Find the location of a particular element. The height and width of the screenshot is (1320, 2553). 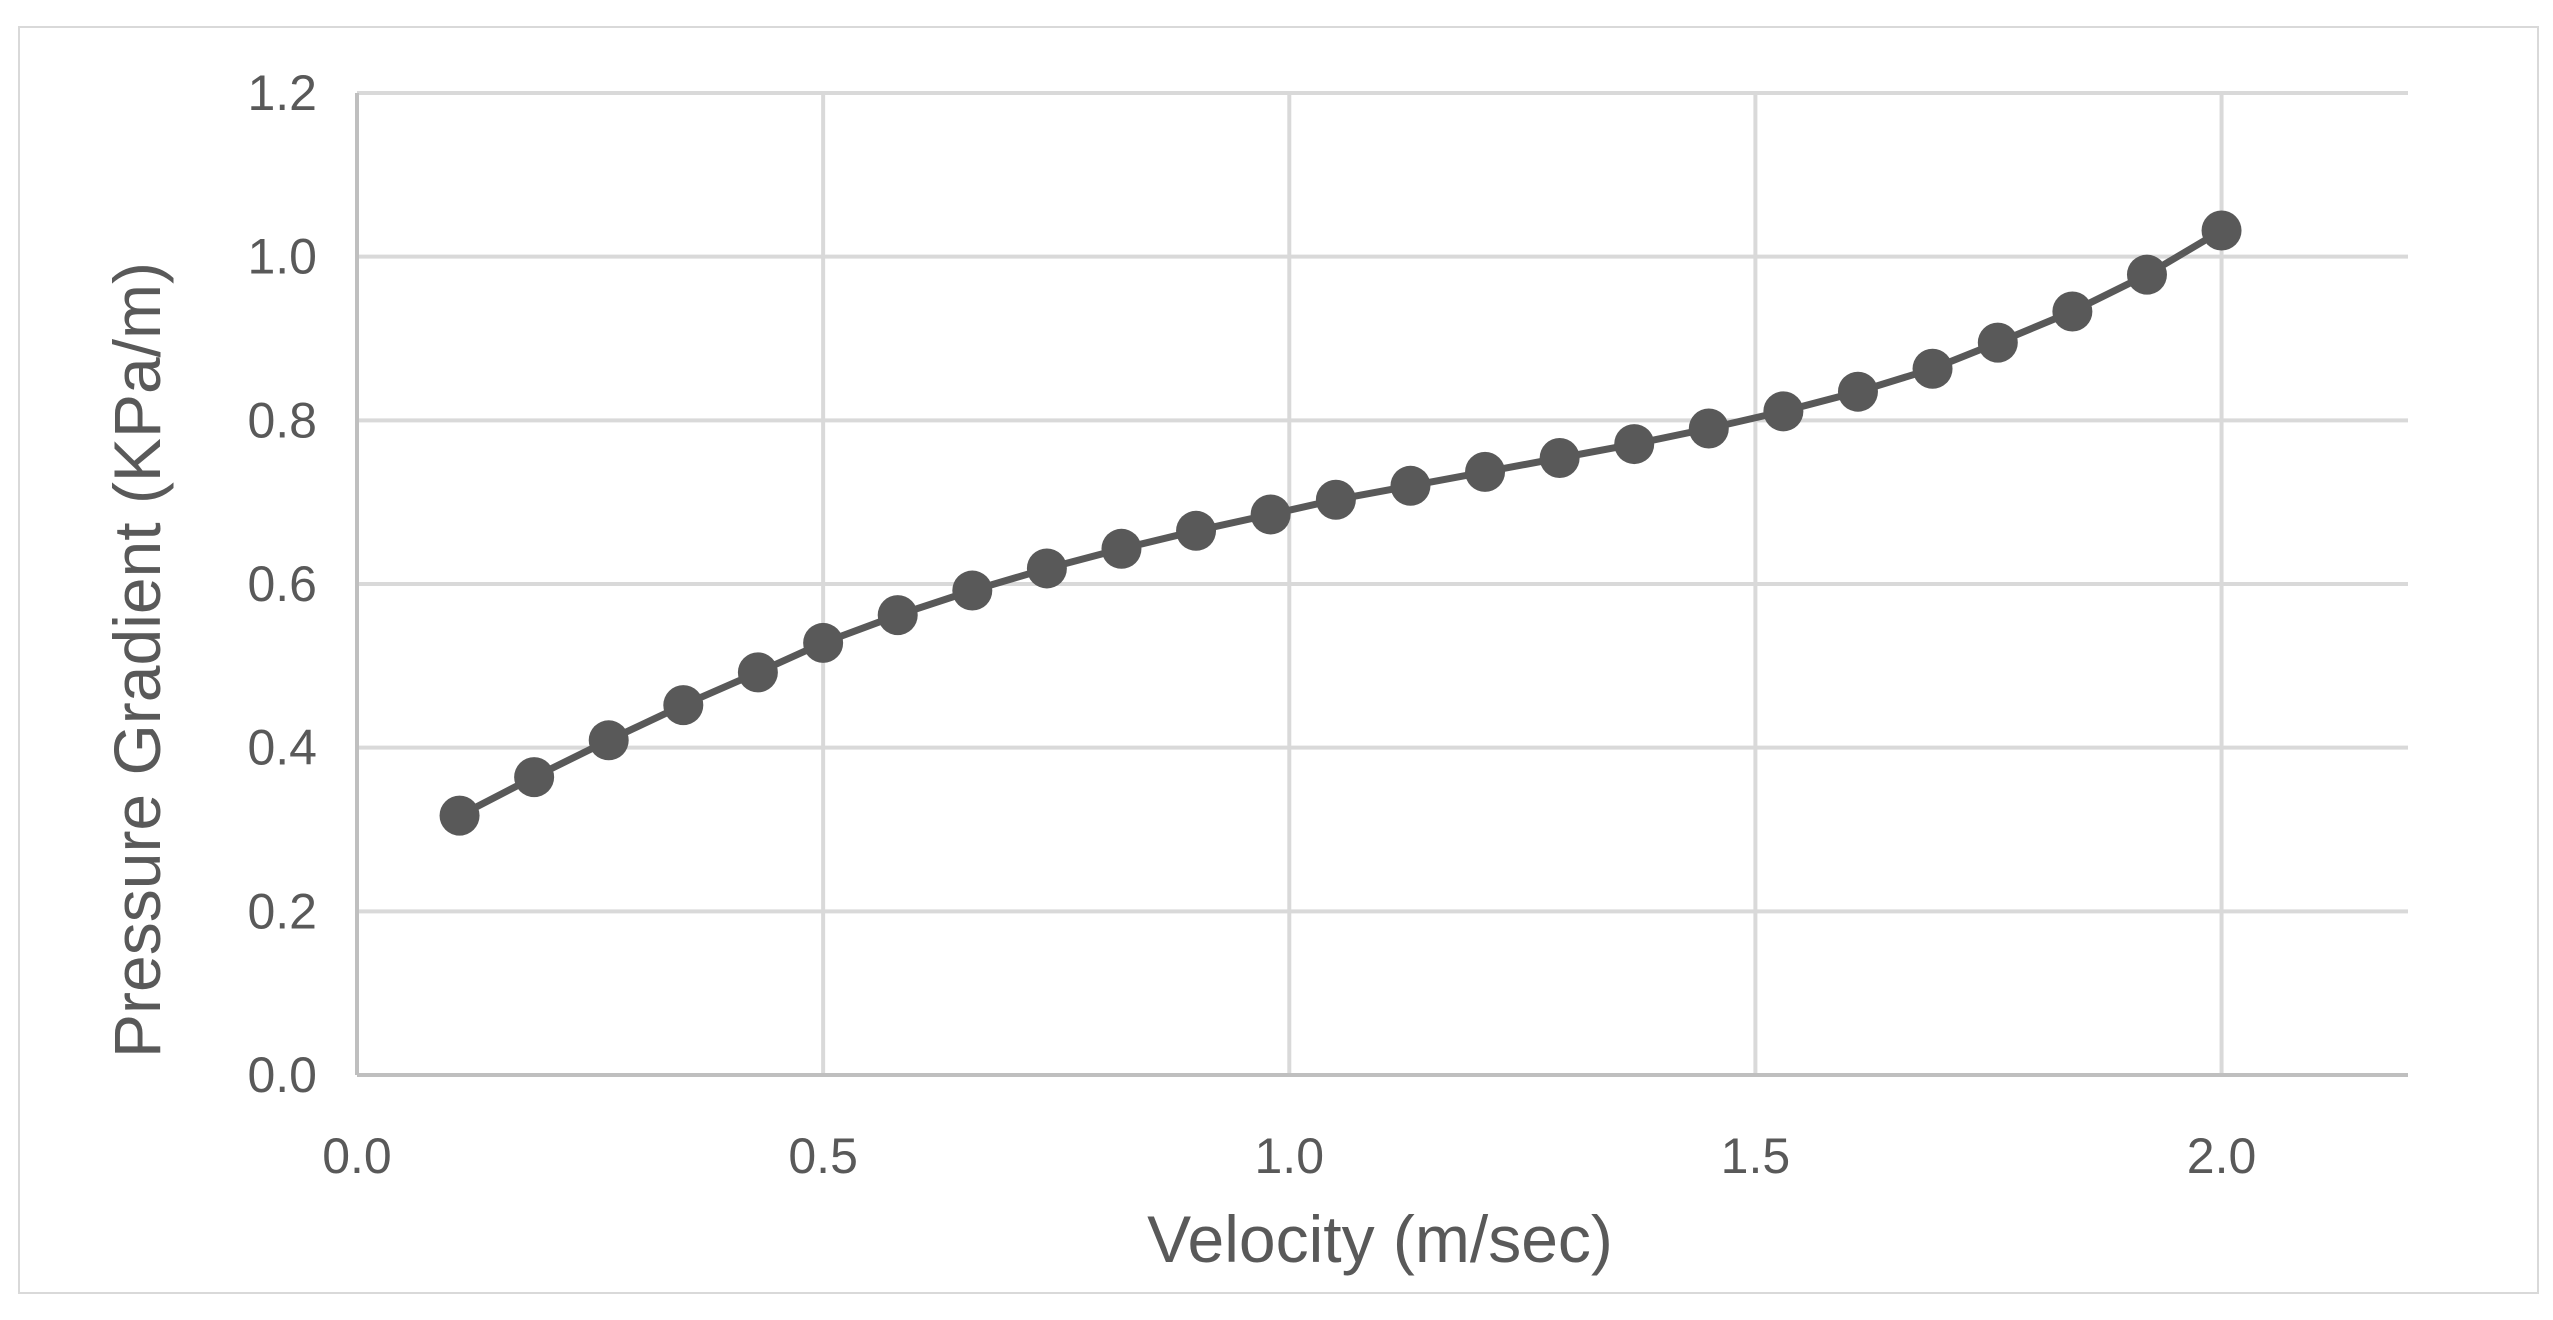

x-axis-title: Velocity (m/sec) is located at coordinates (1380, 1239).